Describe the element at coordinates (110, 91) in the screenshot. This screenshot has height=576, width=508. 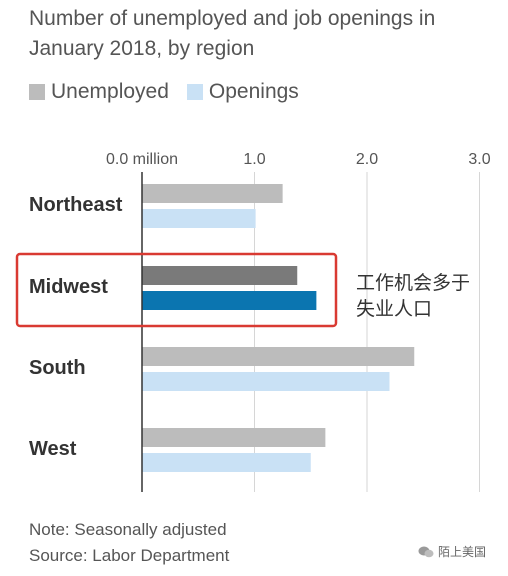
I see `legend-label-unemployed: Unemployed` at that location.